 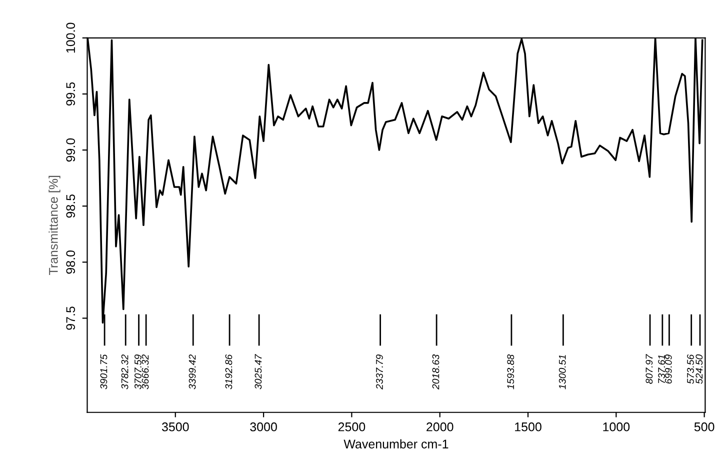 I want to click on x-tick-label: 2000, so click(x=440, y=427).